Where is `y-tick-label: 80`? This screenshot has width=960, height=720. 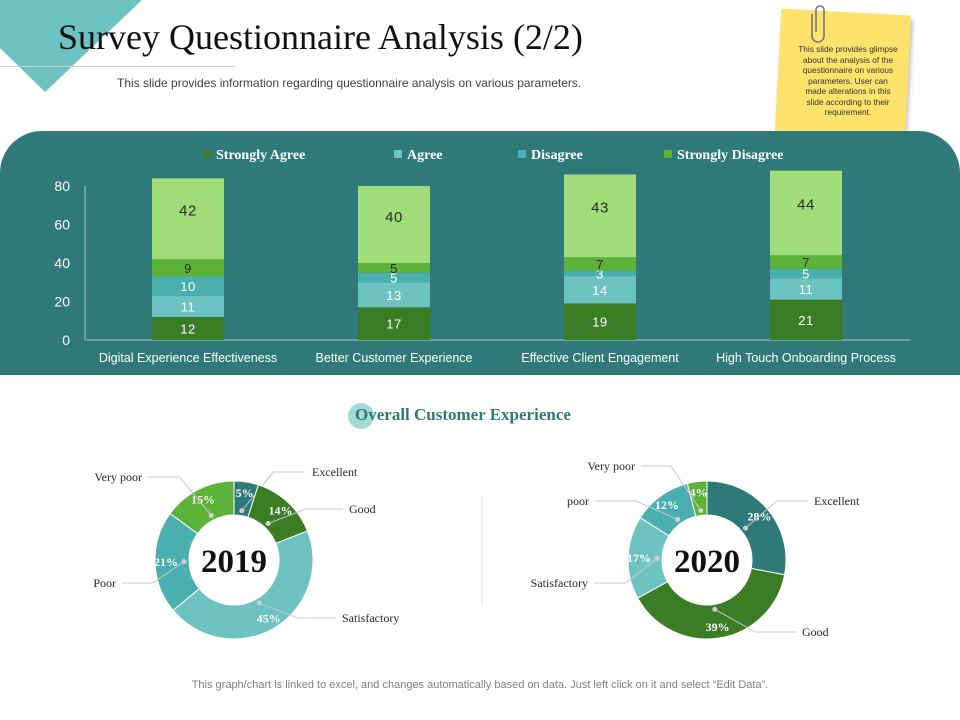 y-tick-label: 80 is located at coordinates (62, 186).